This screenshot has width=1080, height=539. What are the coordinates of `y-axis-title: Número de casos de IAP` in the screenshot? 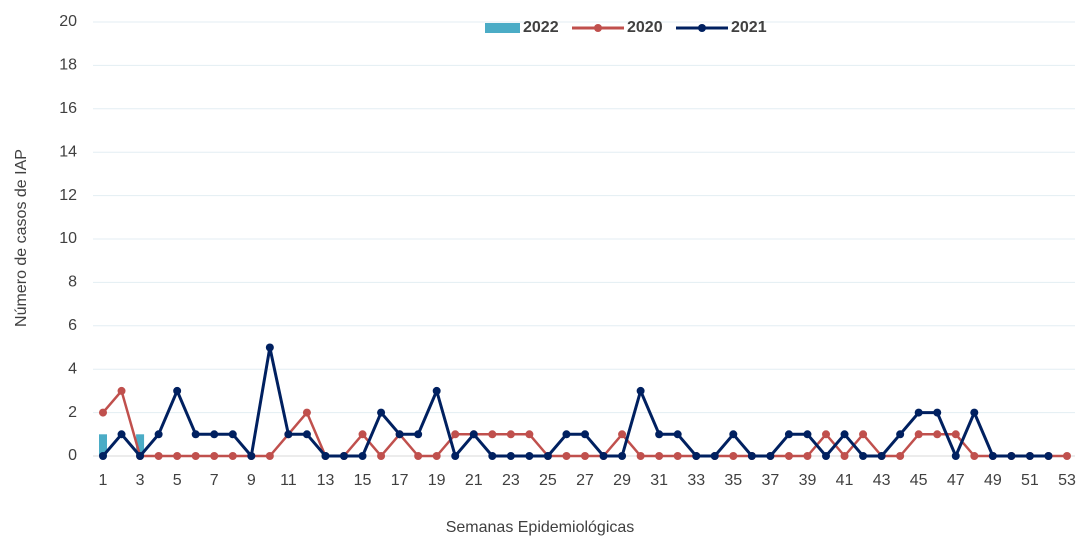 It's located at (21, 238).